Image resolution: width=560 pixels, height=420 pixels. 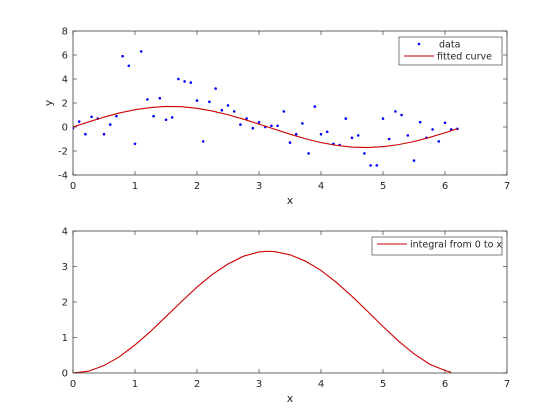 I want to click on legend-label: data, so click(x=449, y=45).